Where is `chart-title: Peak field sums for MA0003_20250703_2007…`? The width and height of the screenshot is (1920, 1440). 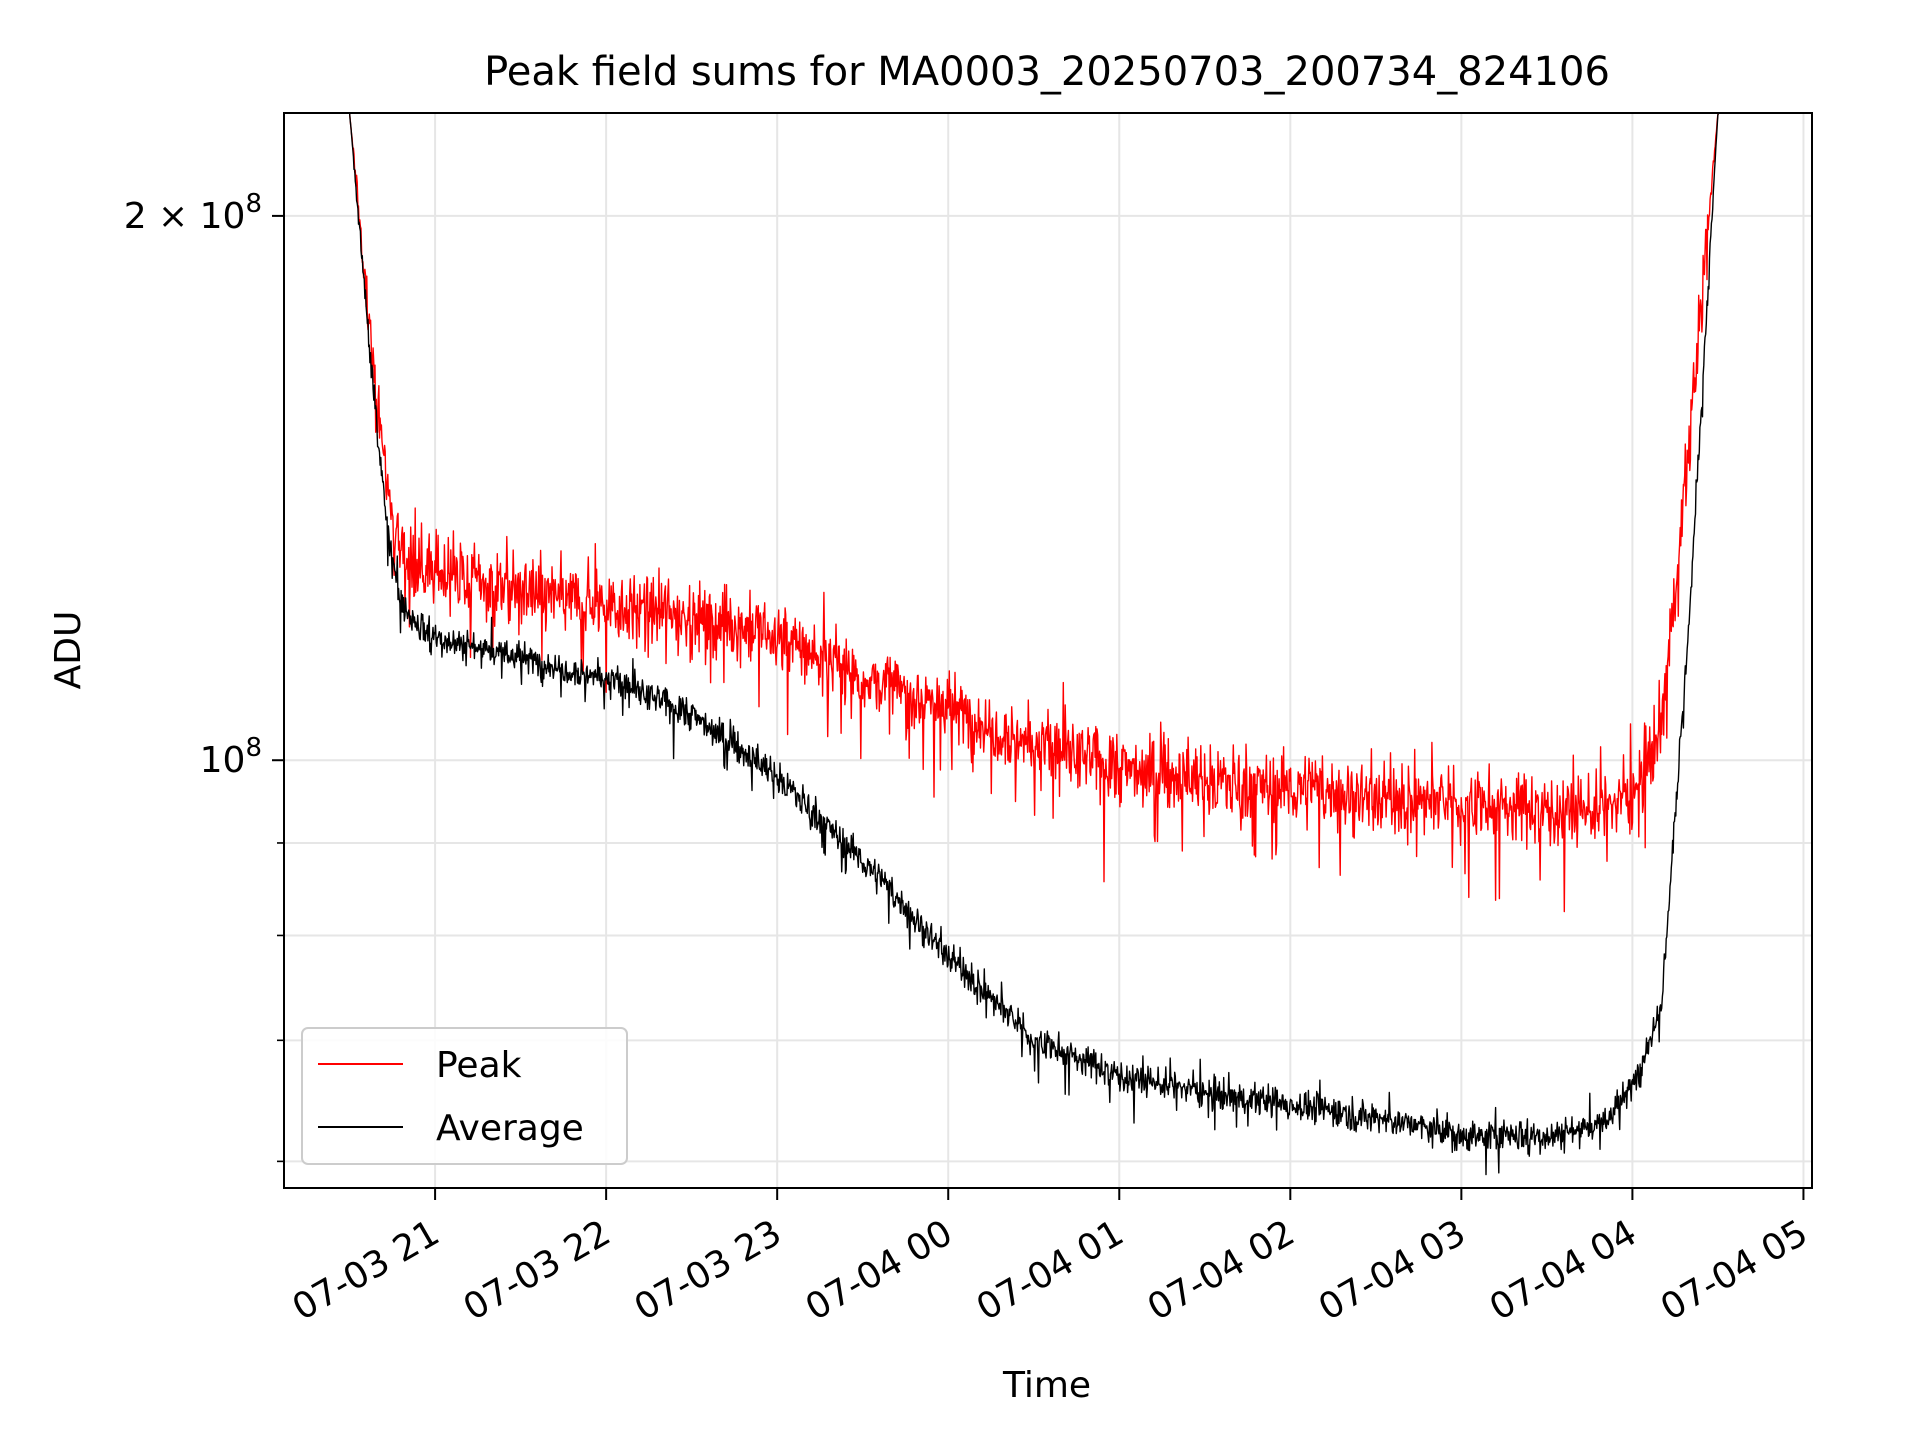 chart-title: Peak field sums for MA0003_20250703_2007… is located at coordinates (1047, 72).